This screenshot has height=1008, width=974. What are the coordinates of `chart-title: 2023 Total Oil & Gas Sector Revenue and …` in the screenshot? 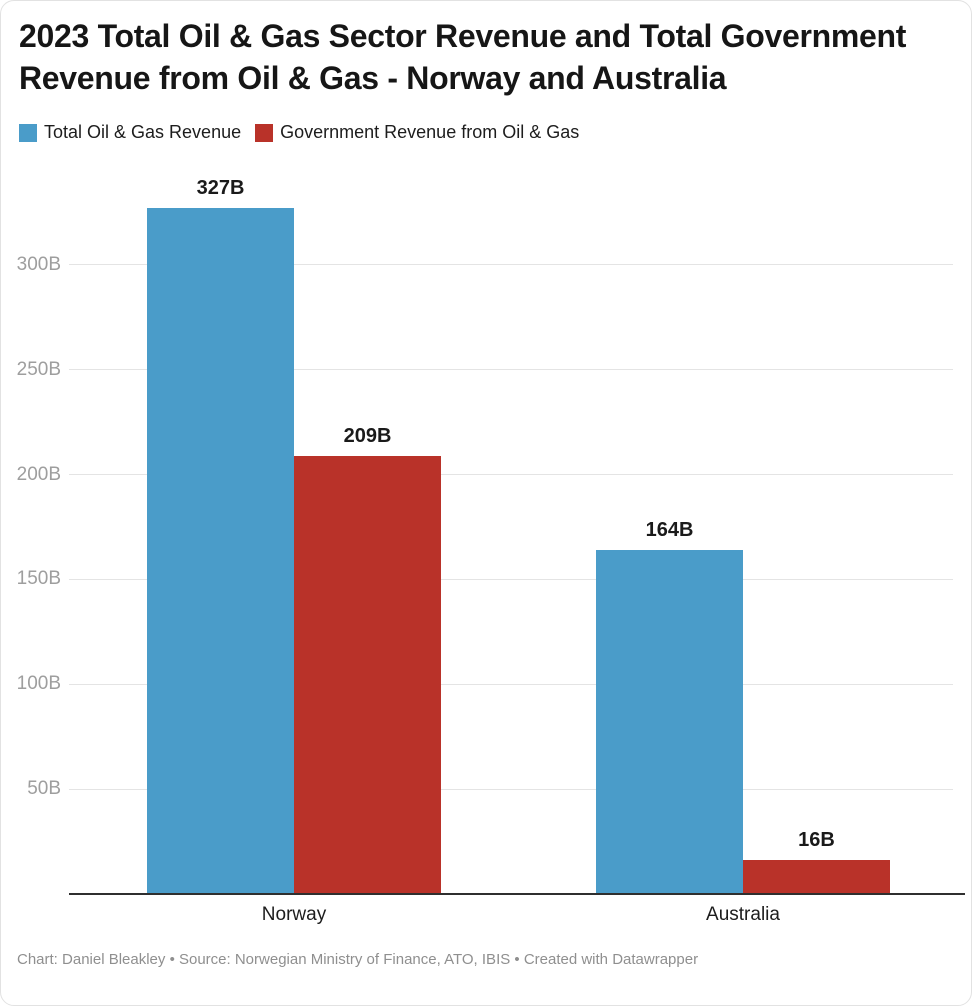 It's located at (463, 57).